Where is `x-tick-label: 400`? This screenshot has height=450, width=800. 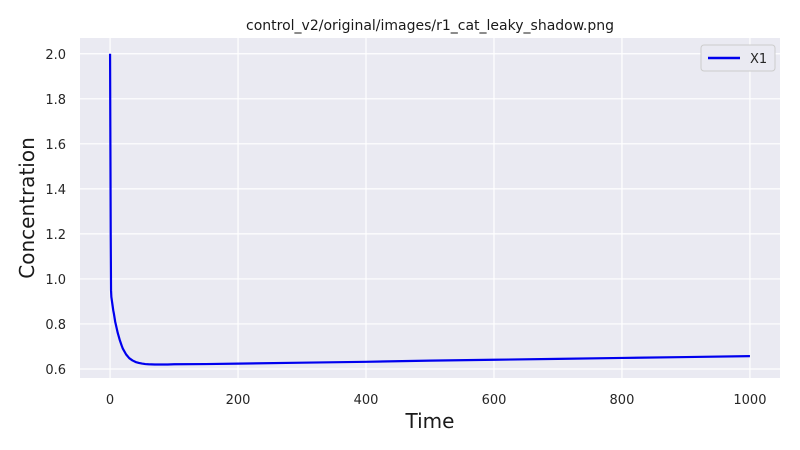 x-tick-label: 400 is located at coordinates (366, 400).